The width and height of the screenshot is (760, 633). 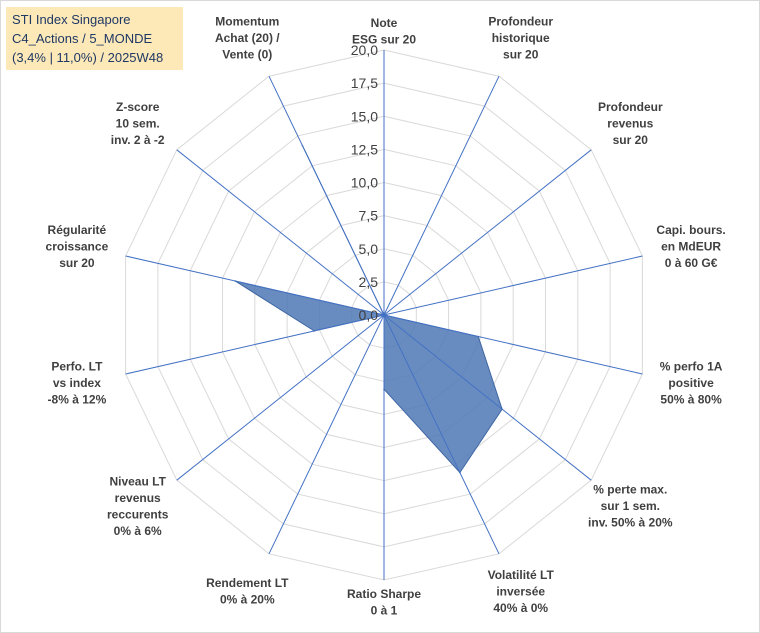 I want to click on axis-label-2: Profondeur revenus sur 20, so click(x=630, y=123).